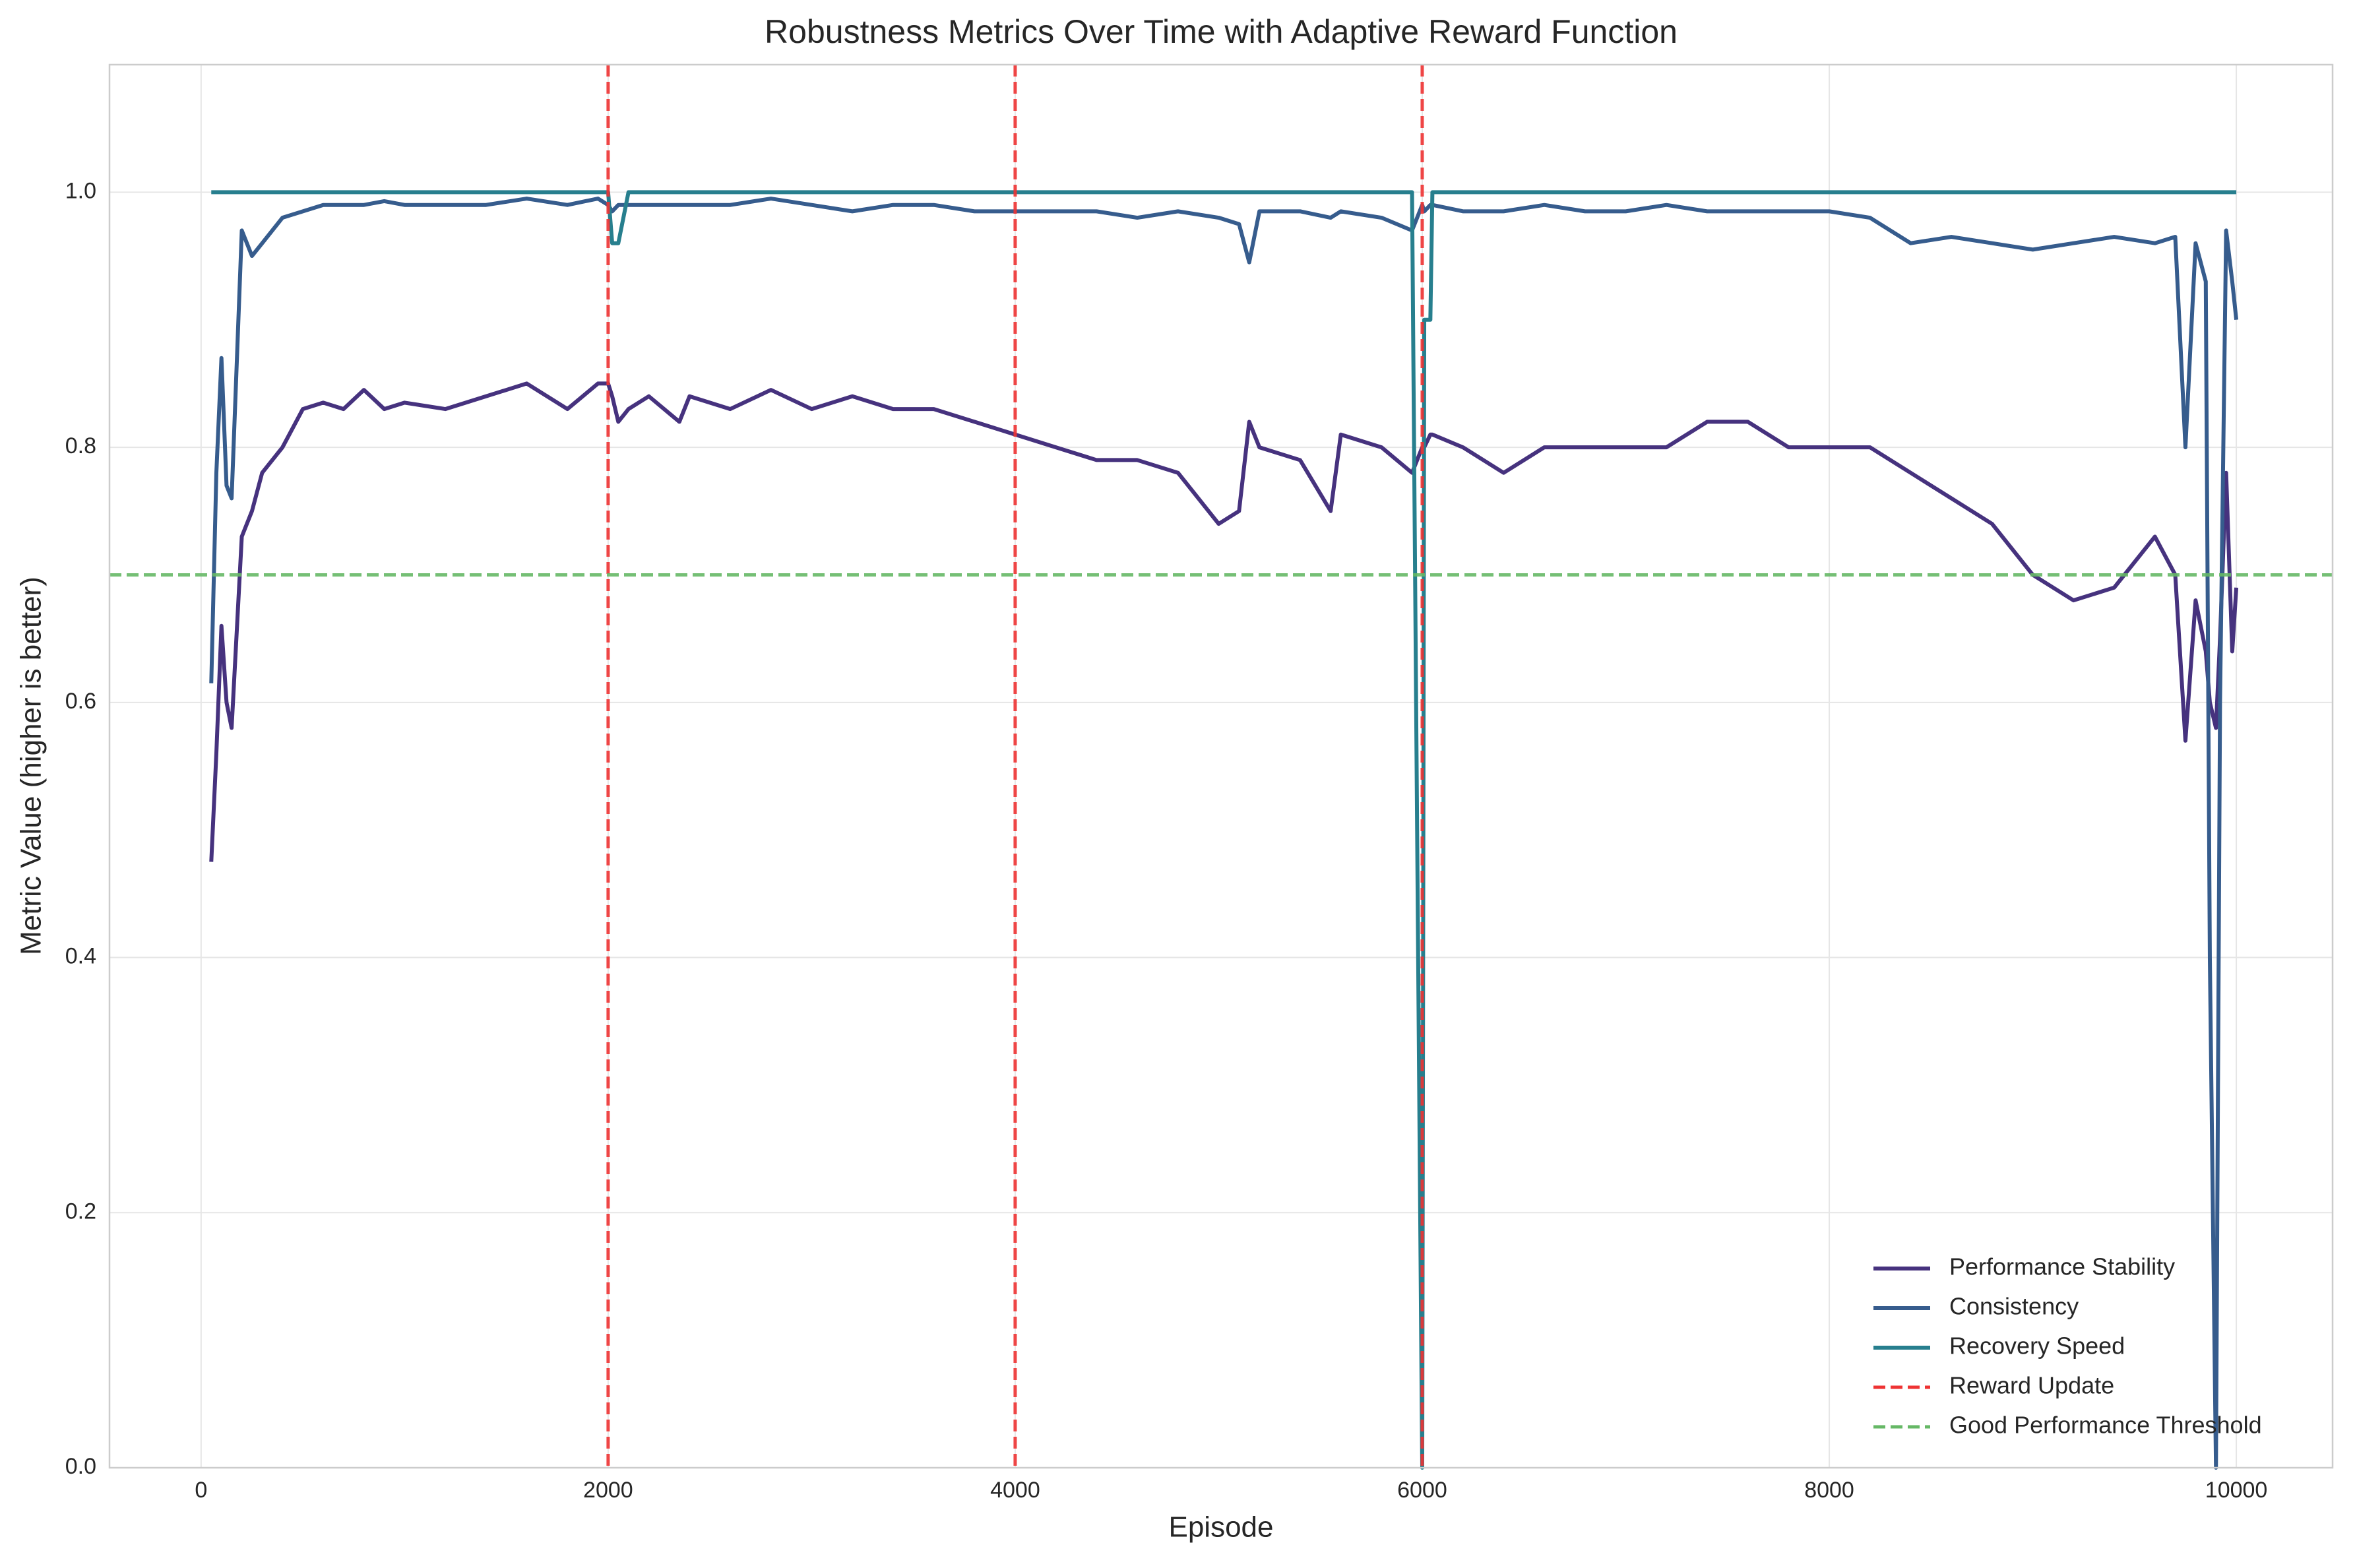 This screenshot has width=2355, height=1568. What do you see at coordinates (80, 1211) in the screenshot?
I see `y-tick-label: 0.2` at bounding box center [80, 1211].